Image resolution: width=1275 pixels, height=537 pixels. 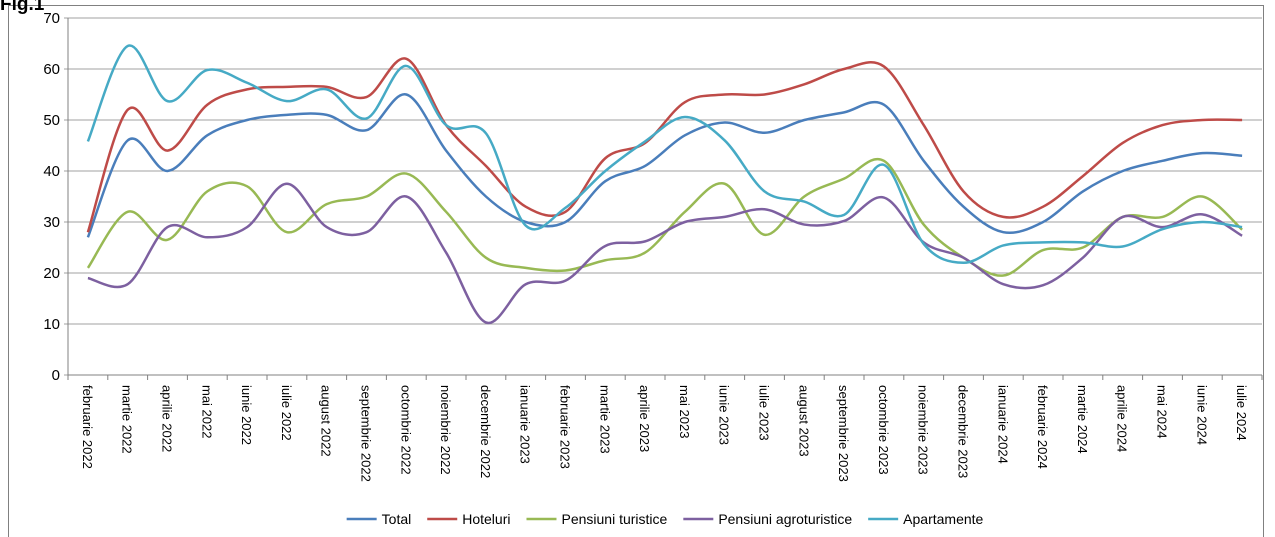 I want to click on x-tick-label: iunie 2024, so click(x=1201, y=415).